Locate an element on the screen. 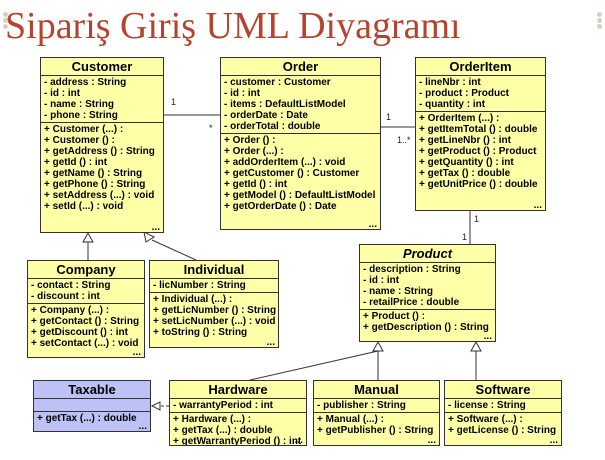 This screenshot has height=460, width=605. attribute-row: - customer : Customer is located at coordinates (277, 82).